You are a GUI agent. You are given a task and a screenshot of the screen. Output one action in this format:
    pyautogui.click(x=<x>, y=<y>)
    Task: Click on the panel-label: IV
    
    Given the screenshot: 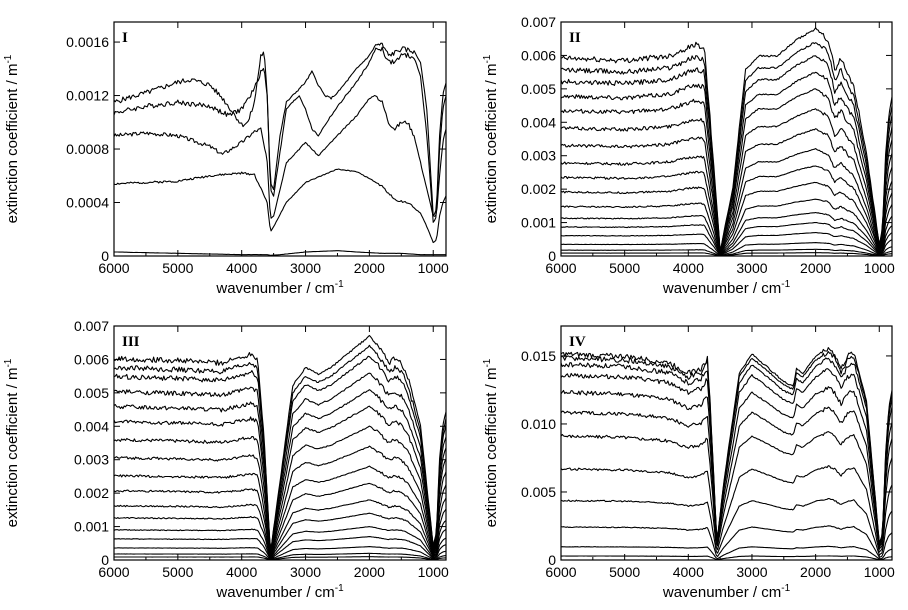 What is the action you would take?
    pyautogui.click(x=577, y=342)
    